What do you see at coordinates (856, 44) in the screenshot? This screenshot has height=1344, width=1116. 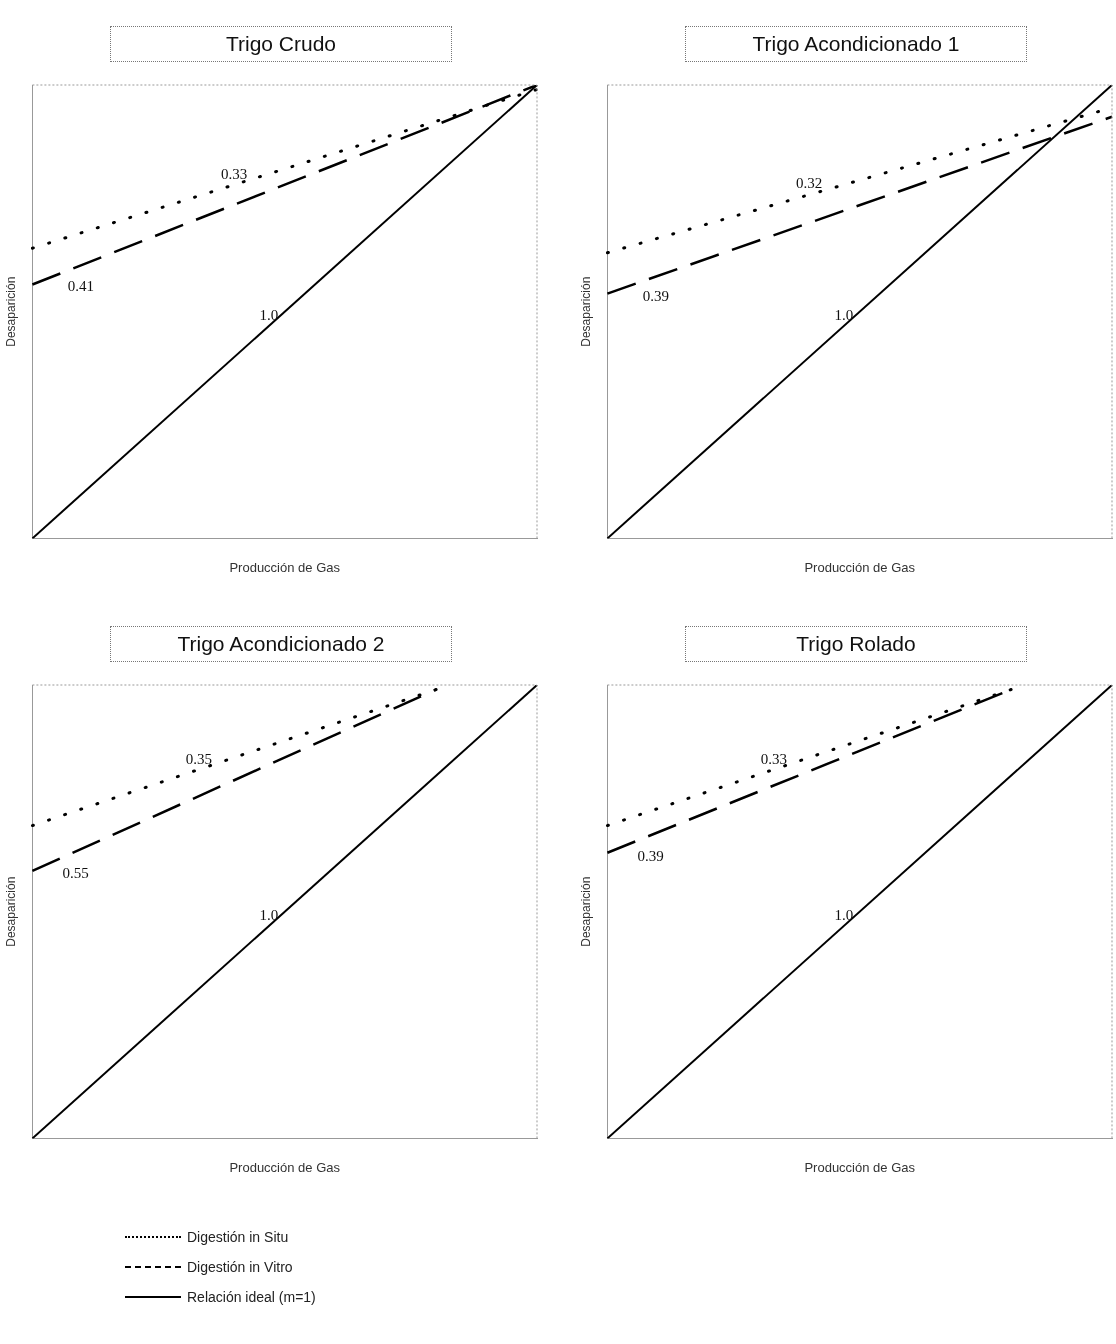 I see `chart-title: Trigo Acondicionado 1` at bounding box center [856, 44].